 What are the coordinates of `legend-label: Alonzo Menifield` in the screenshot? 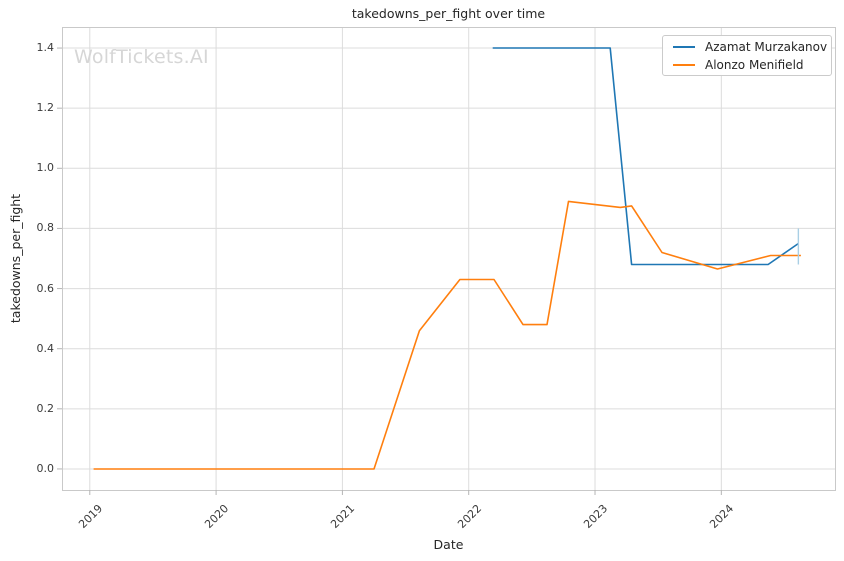 It's located at (754, 64).